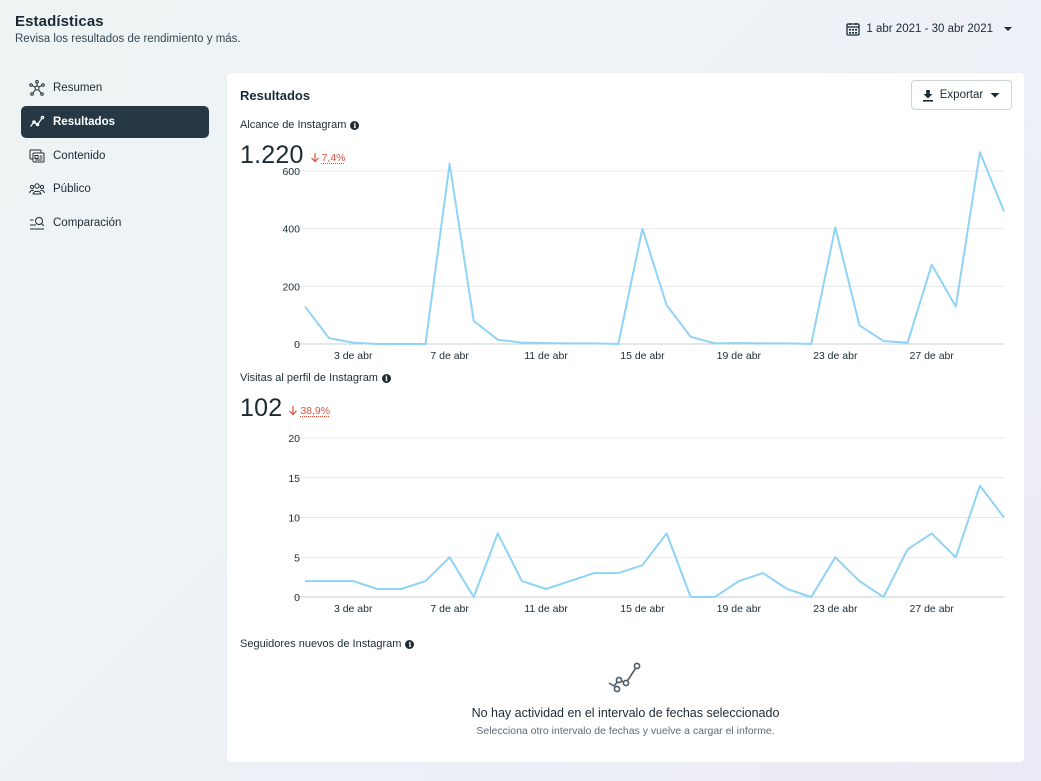 Image resolution: width=1041 pixels, height=781 pixels. What do you see at coordinates (79, 155) in the screenshot?
I see `sidebar-item-label: Contenido` at bounding box center [79, 155].